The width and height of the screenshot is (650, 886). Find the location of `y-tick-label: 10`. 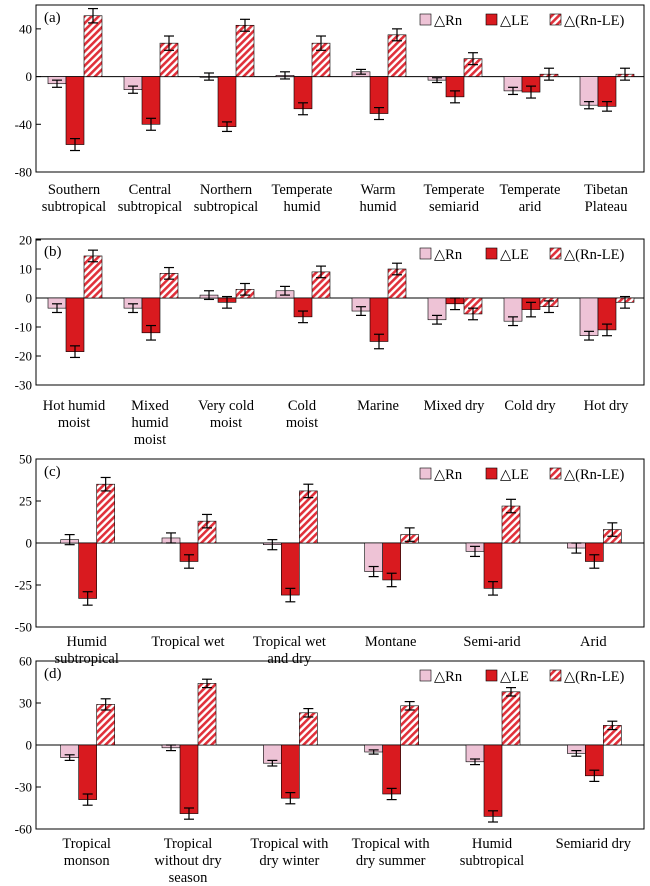

y-tick-label: 10 is located at coordinates (25, 269).